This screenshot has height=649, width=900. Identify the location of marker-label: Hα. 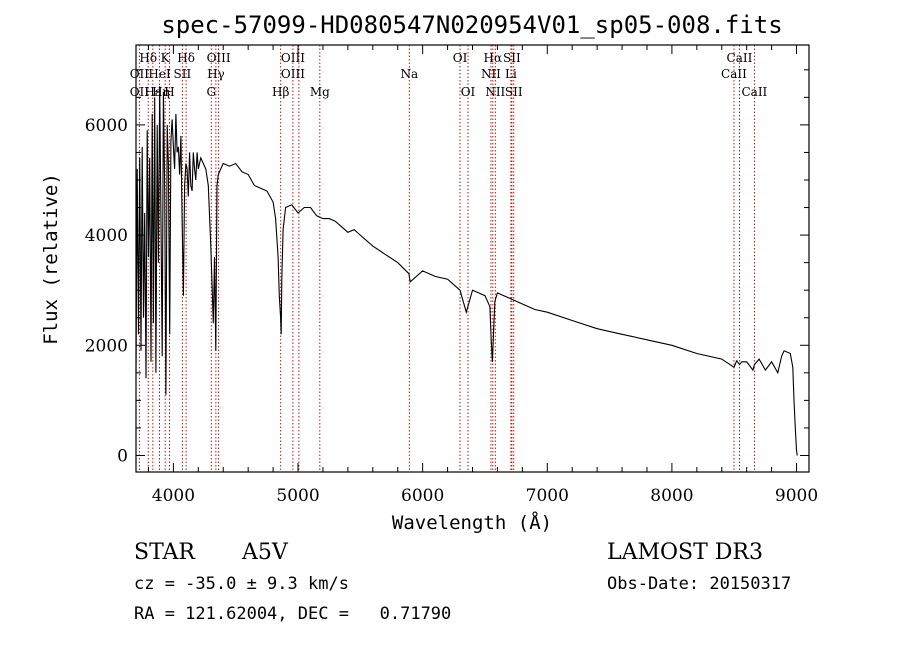
(493, 58).